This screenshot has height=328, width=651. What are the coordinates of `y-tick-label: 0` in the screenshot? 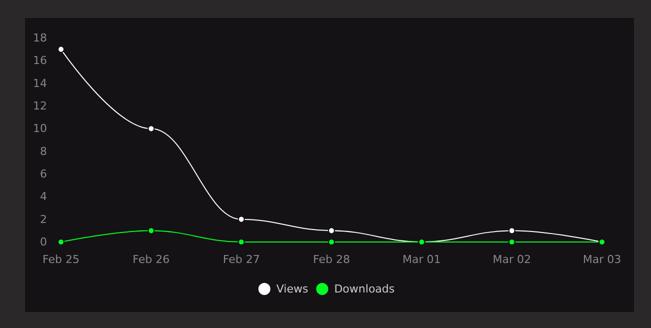 It's located at (43, 242).